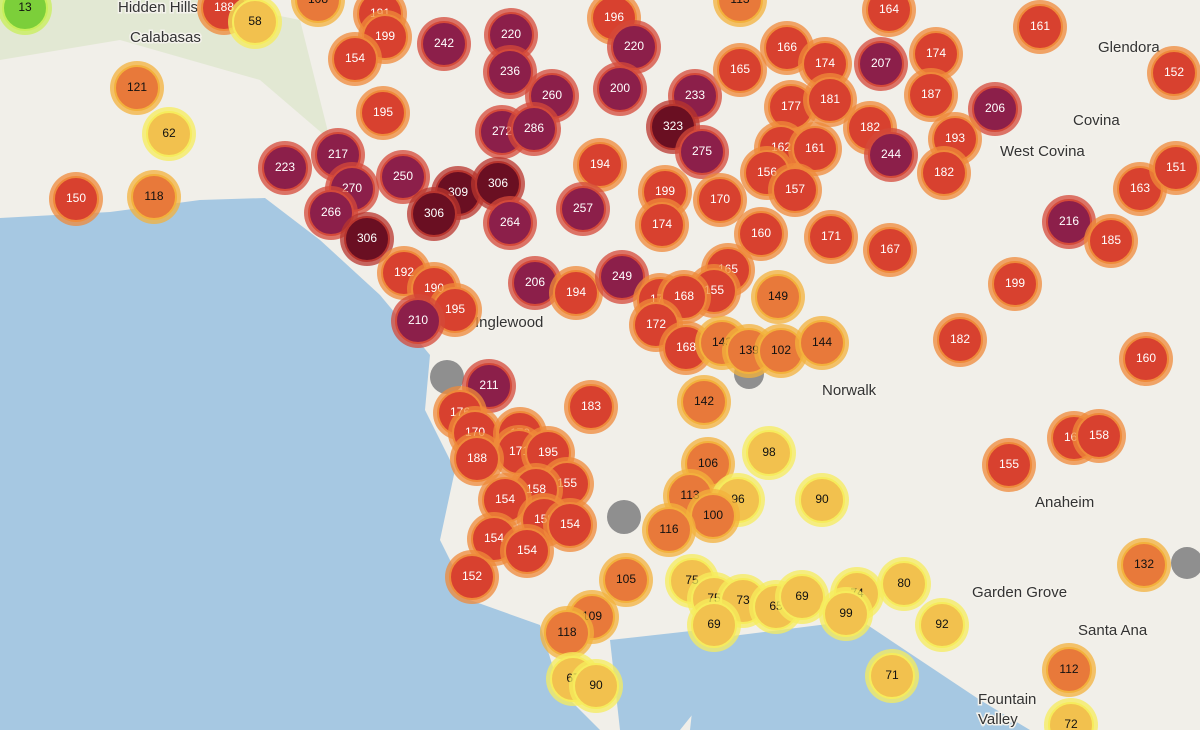  I want to click on marker-value: 171, so click(831, 236).